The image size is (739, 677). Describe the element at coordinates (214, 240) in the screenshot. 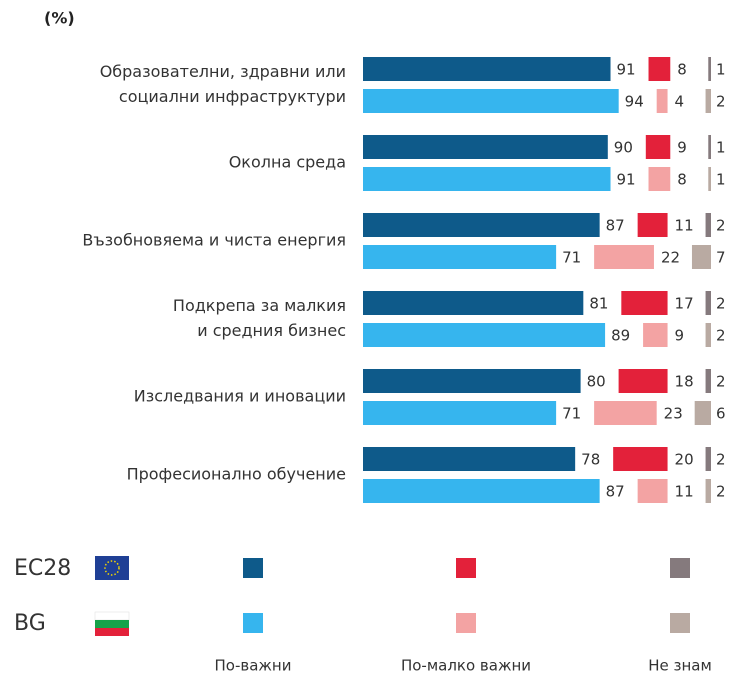

I see `category-label: Възобновяема и чиста енергия` at that location.